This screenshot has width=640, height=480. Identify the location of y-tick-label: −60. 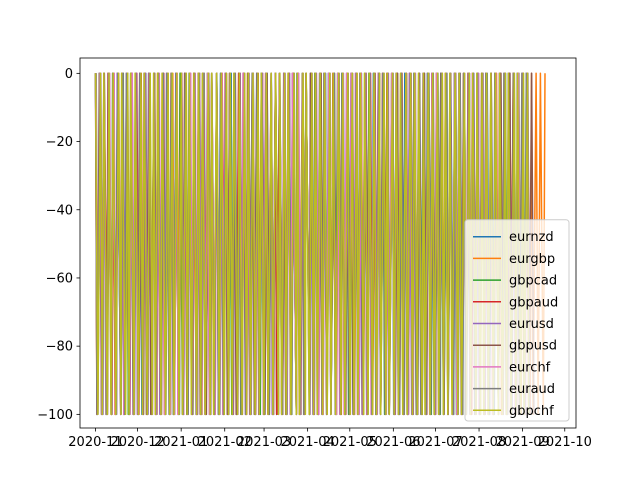
(59, 278).